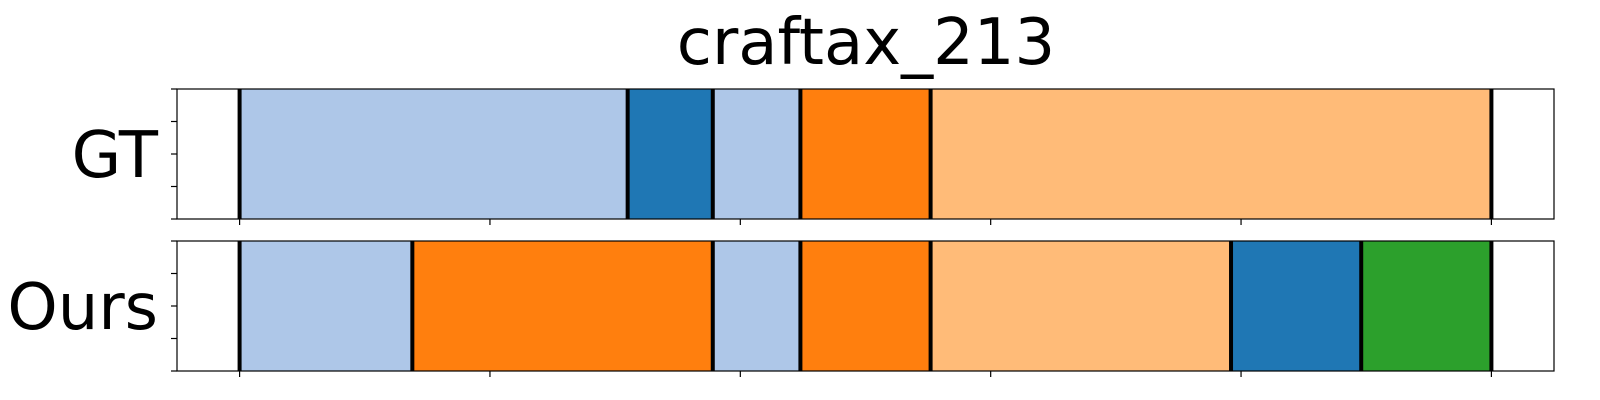 This screenshot has height=400, width=1600. I want to click on row-label-ours: Ours, so click(82, 308).